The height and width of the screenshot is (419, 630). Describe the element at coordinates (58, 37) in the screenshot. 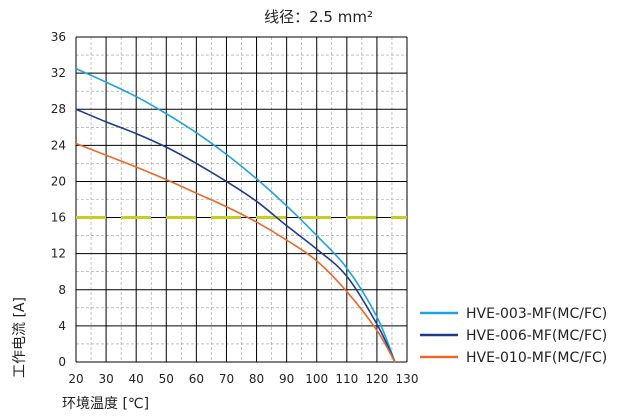

I see `y-tick-label: 36` at that location.